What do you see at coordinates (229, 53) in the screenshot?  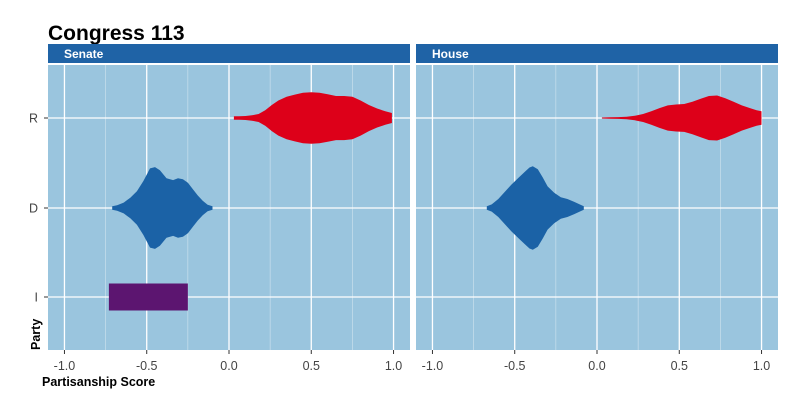 I see `facet-strip-senate` at bounding box center [229, 53].